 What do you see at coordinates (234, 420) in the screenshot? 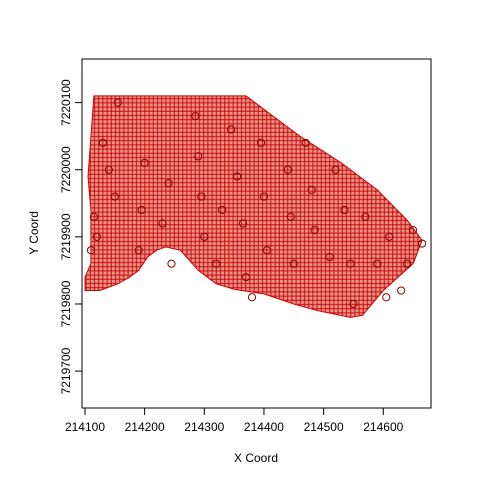
I see `x-axis: 214100 214200 214300 214400 214500 214600` at bounding box center [234, 420].